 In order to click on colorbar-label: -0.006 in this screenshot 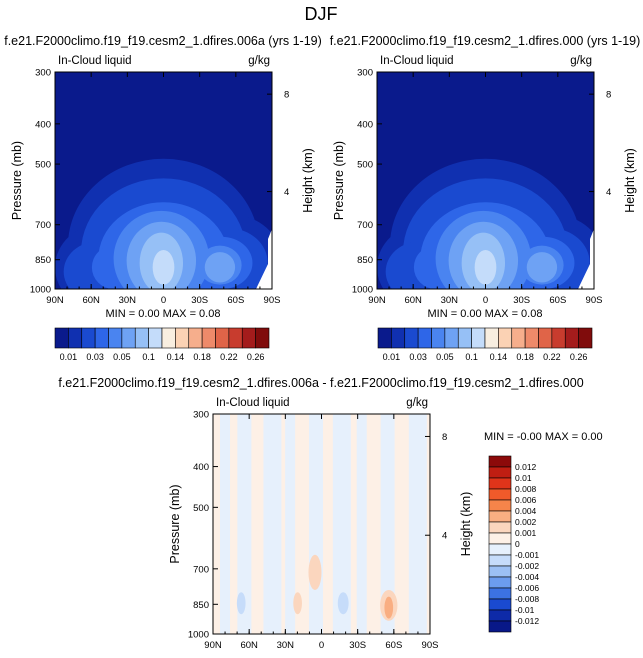, I will do `click(527, 588)`.